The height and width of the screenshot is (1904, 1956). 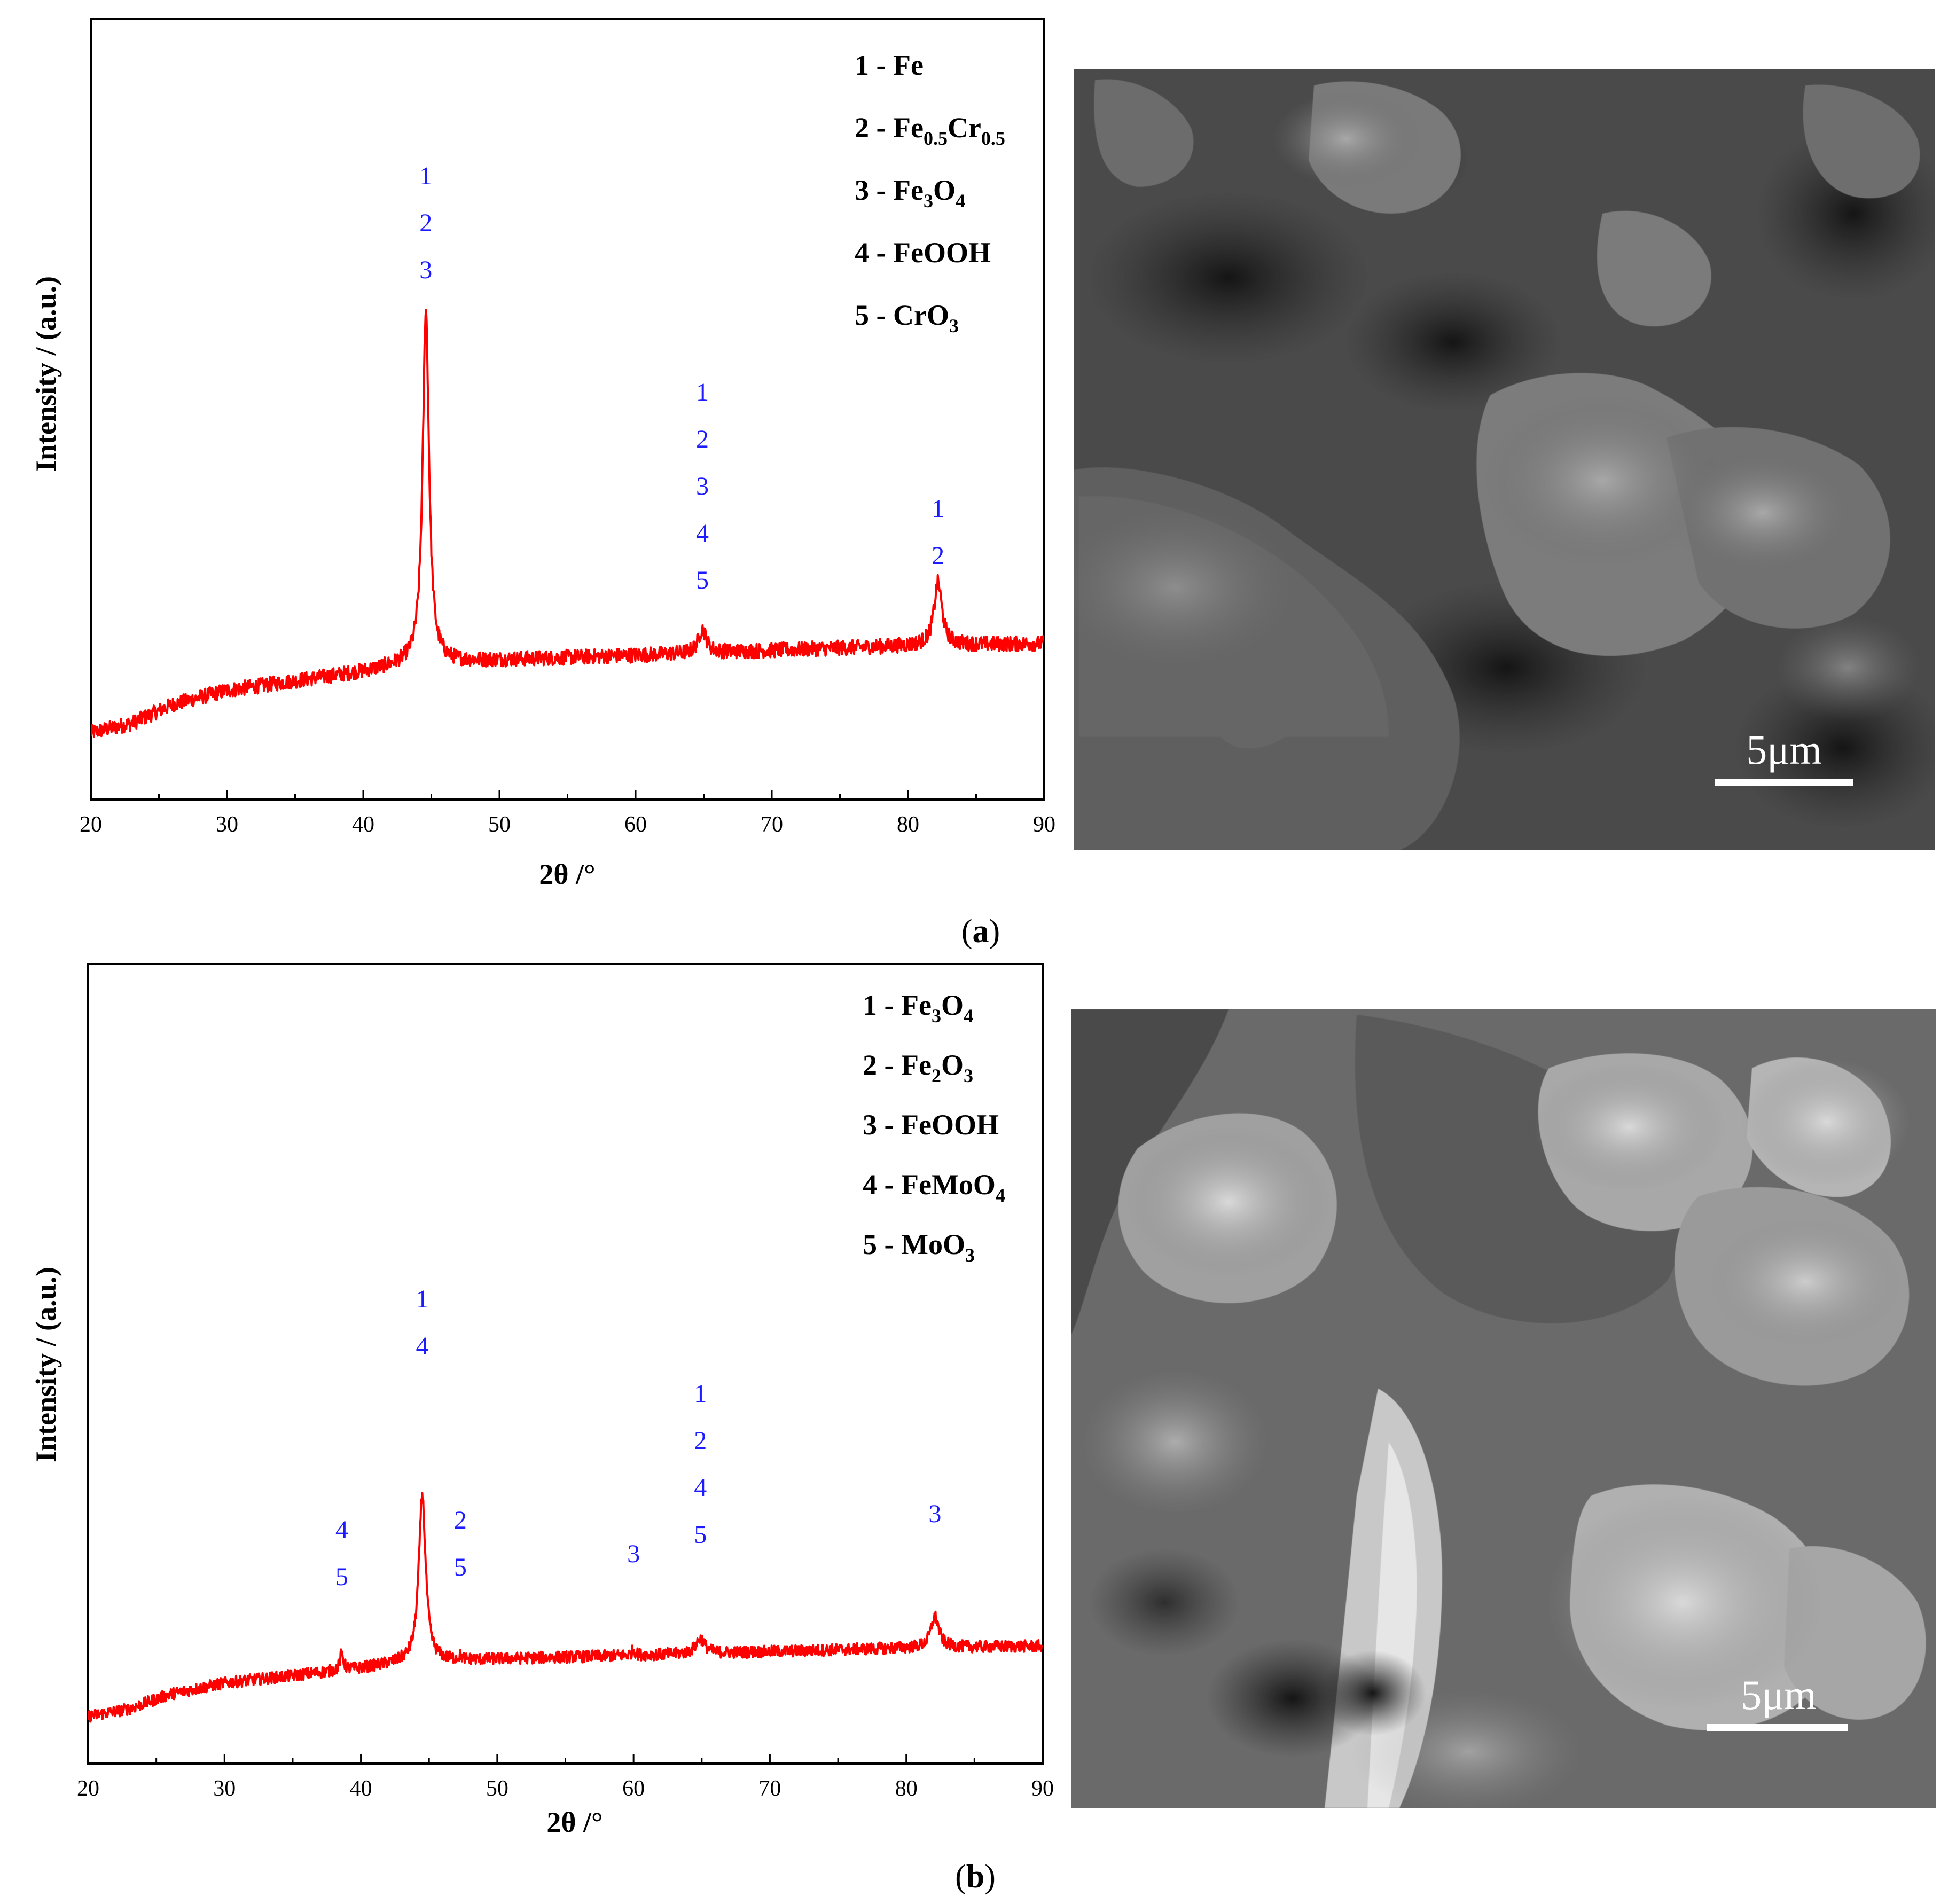 I want to click on peak-annotations: 4 5 1 4 2 5 3 1 2 4 5 3, so click(x=638, y=1438).